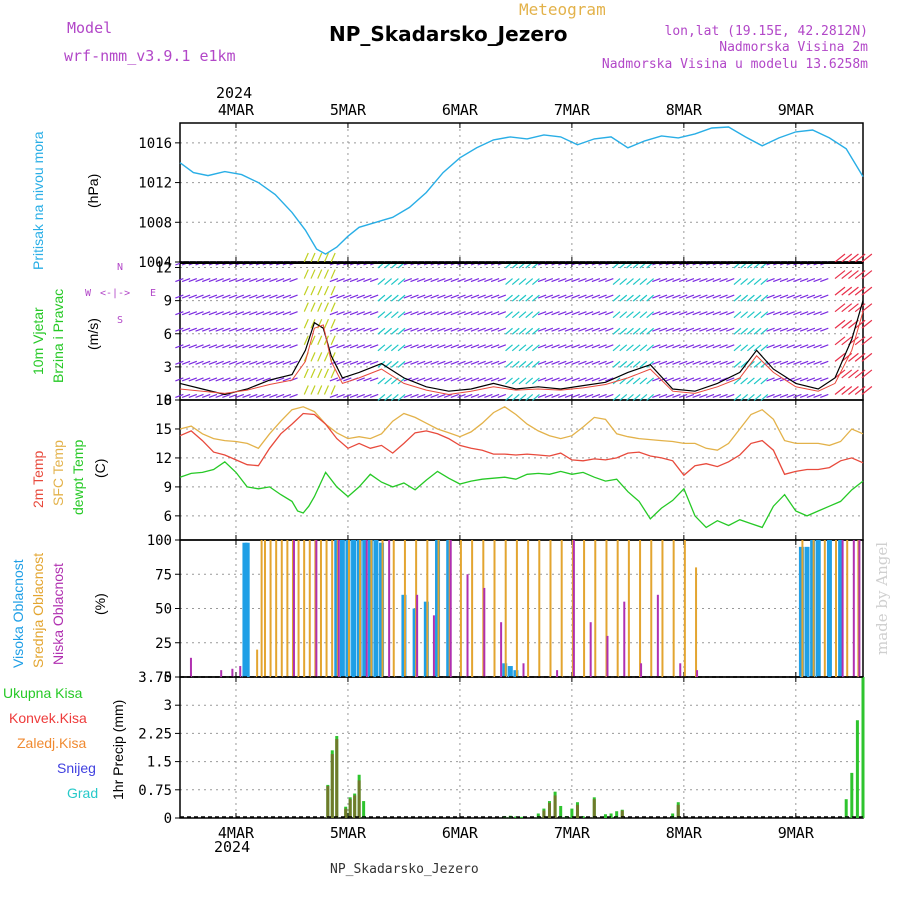 The image size is (900, 900). What do you see at coordinates (155, 184) in the screenshot?
I see `y-tick-label: 1012` at bounding box center [155, 184].